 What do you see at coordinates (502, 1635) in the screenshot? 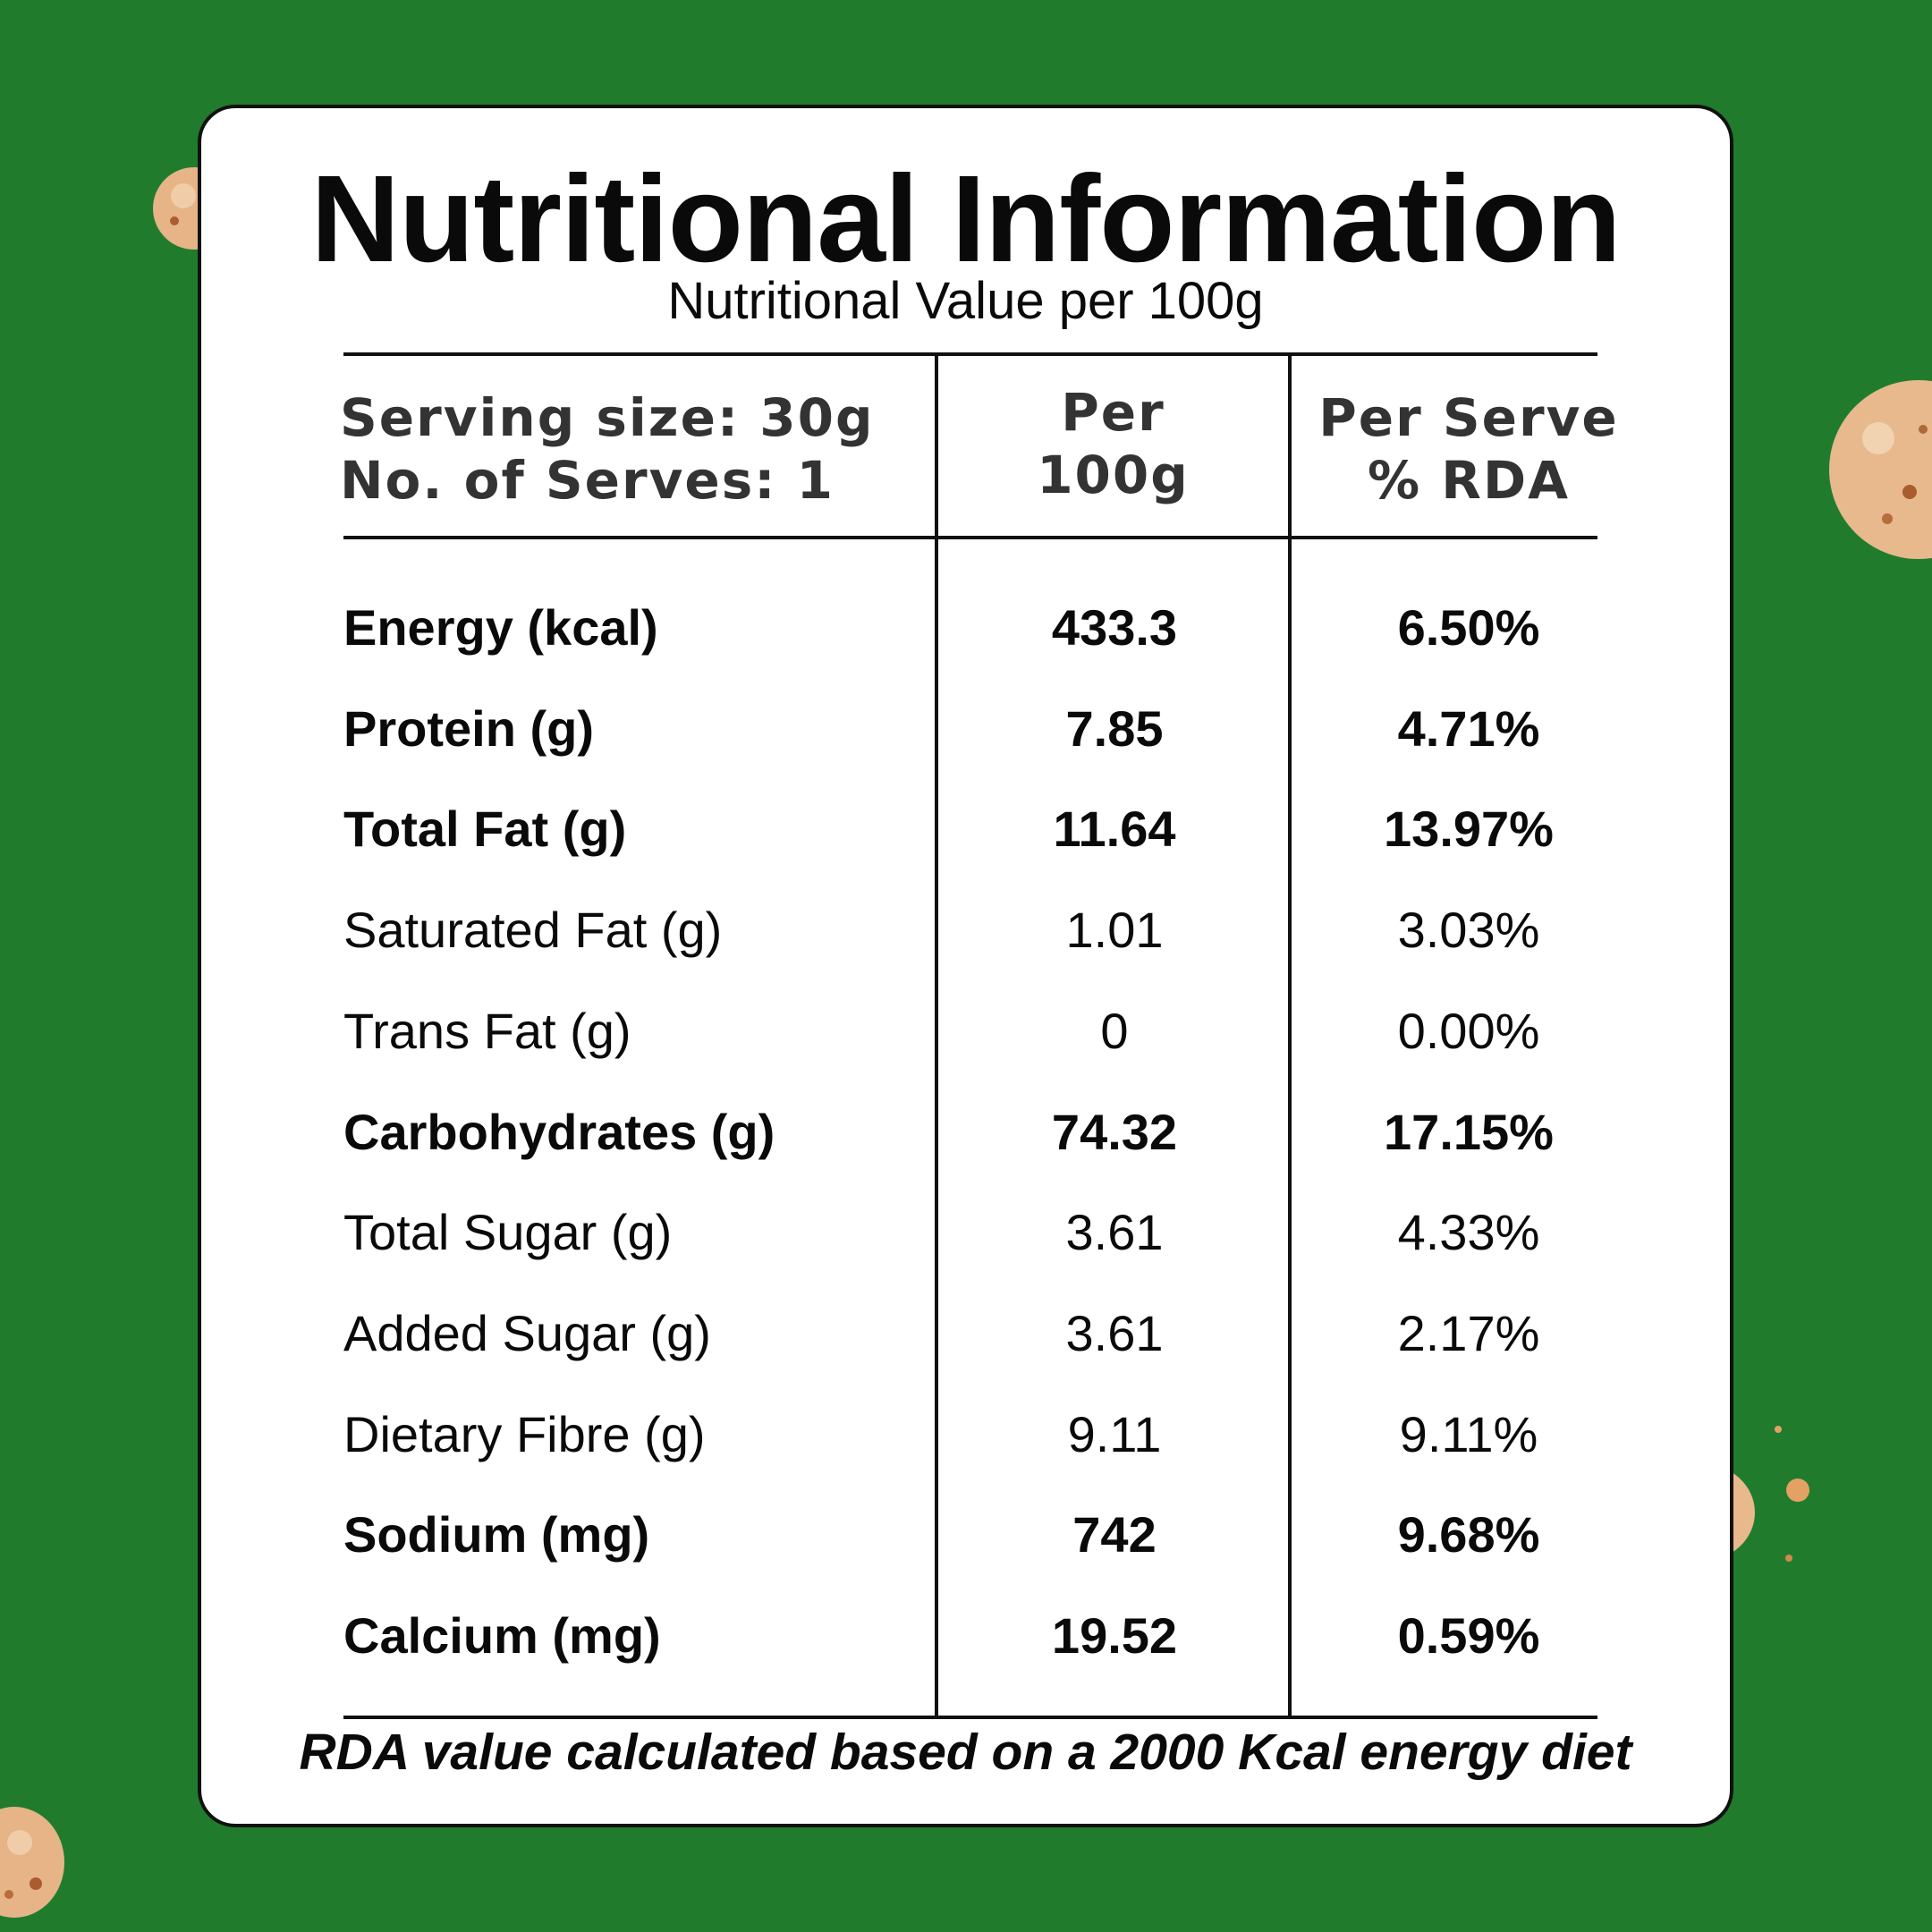
I see `nutrient-name: Calcium (mg)` at bounding box center [502, 1635].